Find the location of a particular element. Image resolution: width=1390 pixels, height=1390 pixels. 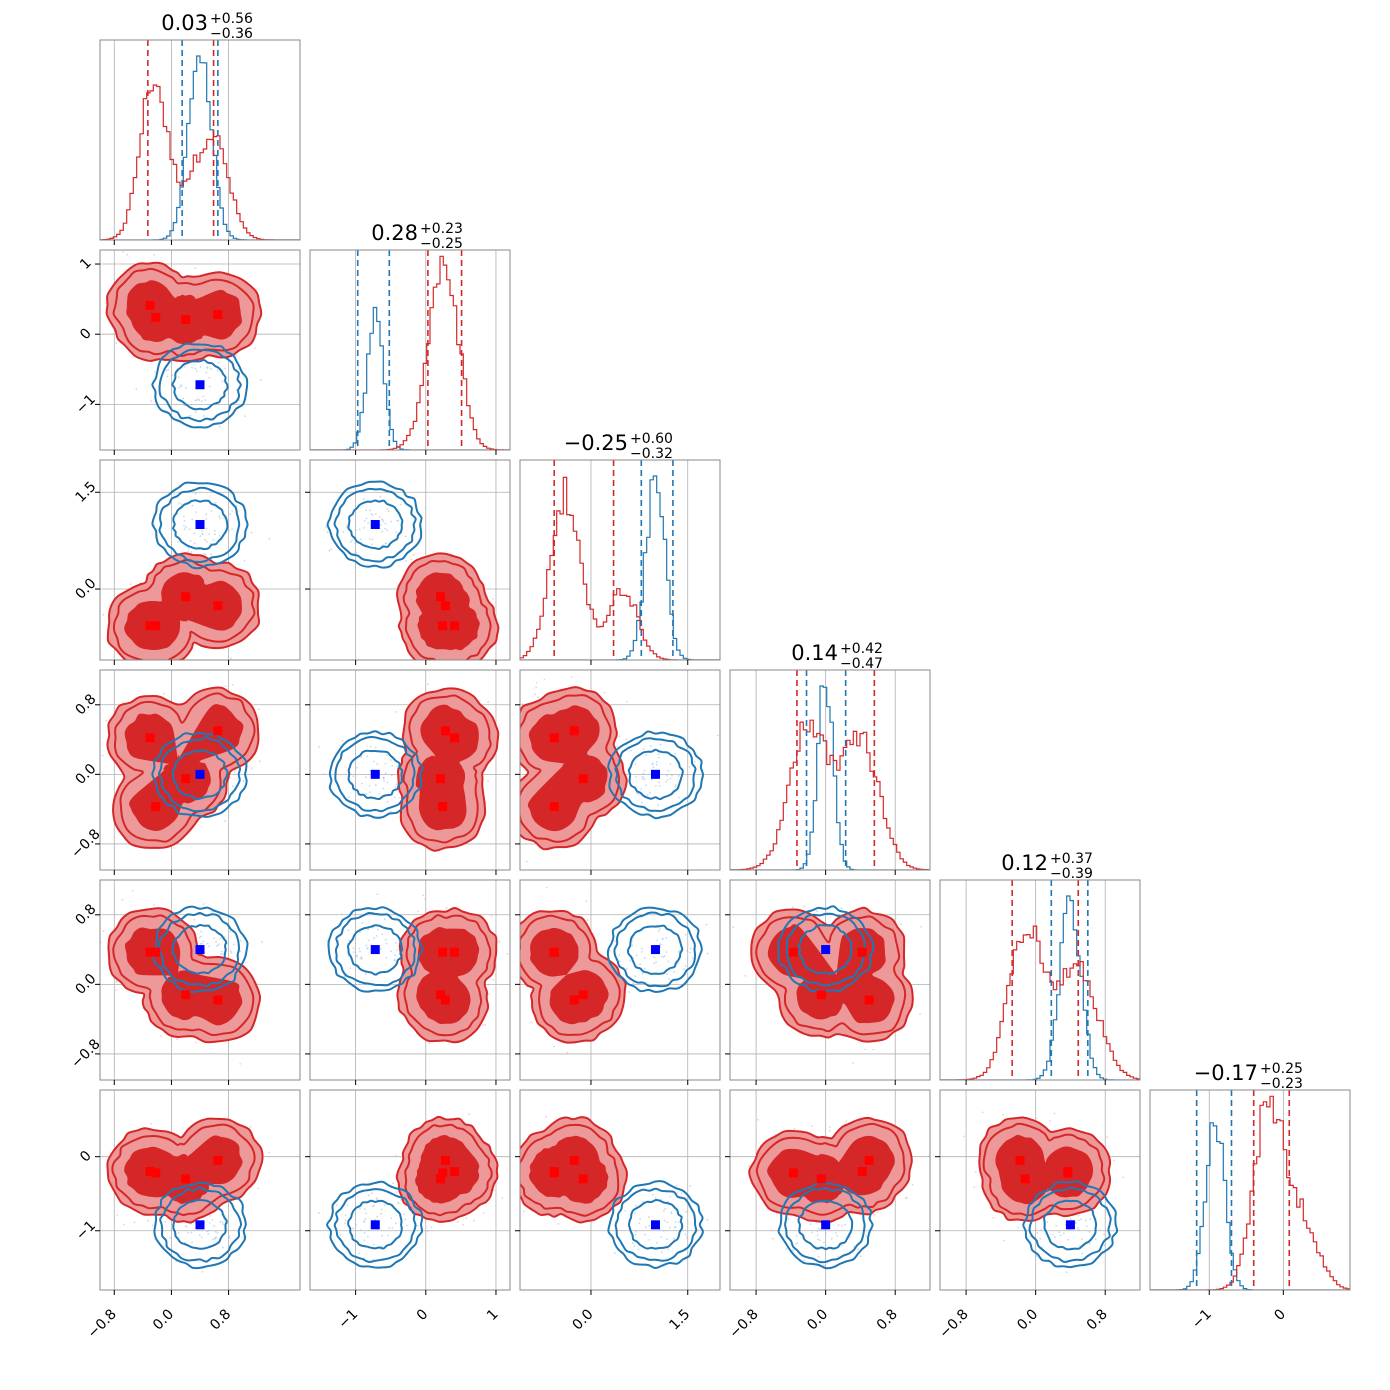

title-value: 0.14 is located at coordinates (814, 653).